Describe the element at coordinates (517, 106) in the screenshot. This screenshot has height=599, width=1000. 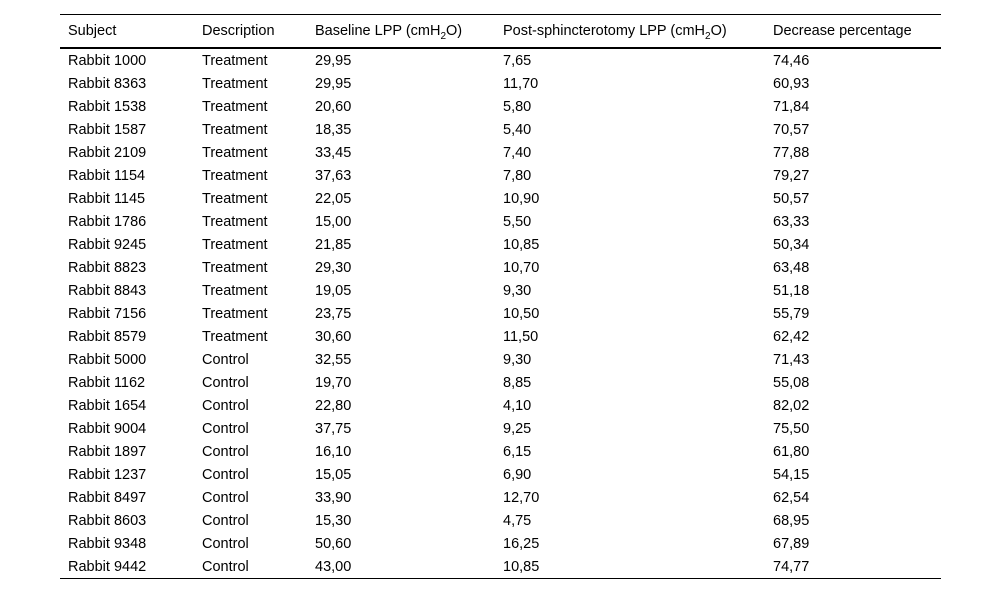
I see `cell-post-lpp: 5,80` at that location.